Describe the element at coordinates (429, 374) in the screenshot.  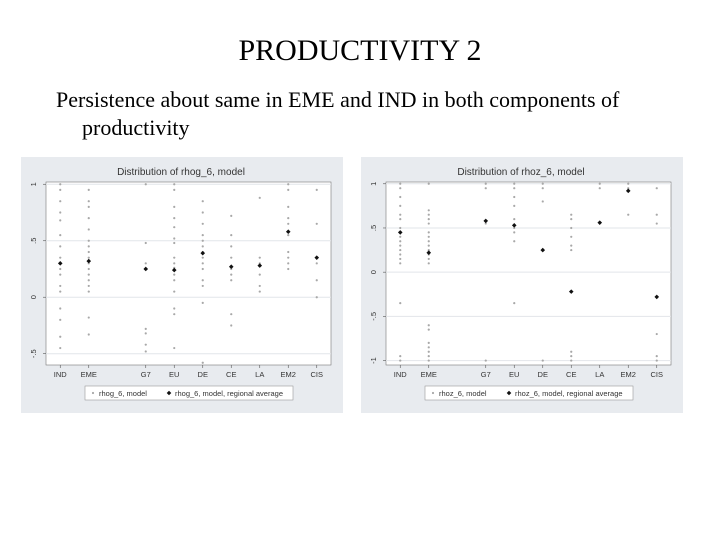
I see `x-tick-label: EME` at that location.